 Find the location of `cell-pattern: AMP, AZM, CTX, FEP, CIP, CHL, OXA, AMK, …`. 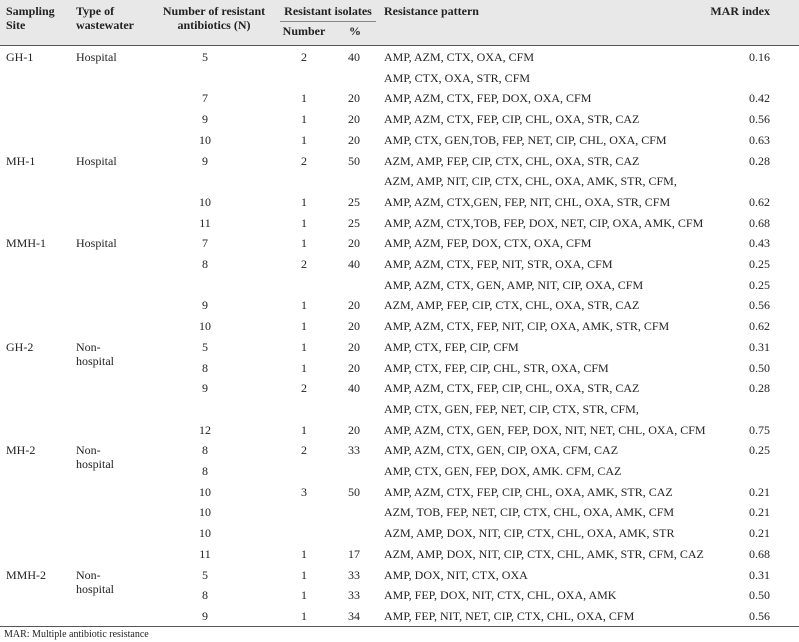

cell-pattern: AMP, AZM, CTX, FEP, CIP, CHL, OXA, AMK, … is located at coordinates (528, 491).